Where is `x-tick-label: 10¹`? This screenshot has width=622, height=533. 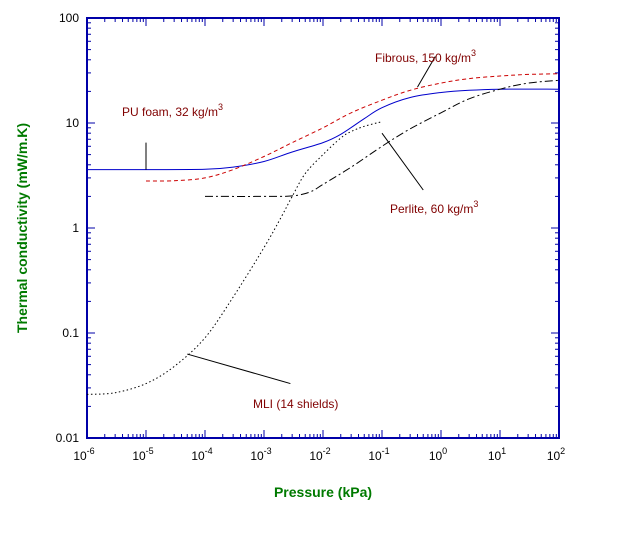
x-tick-label: 10¹ is located at coordinates (497, 454).